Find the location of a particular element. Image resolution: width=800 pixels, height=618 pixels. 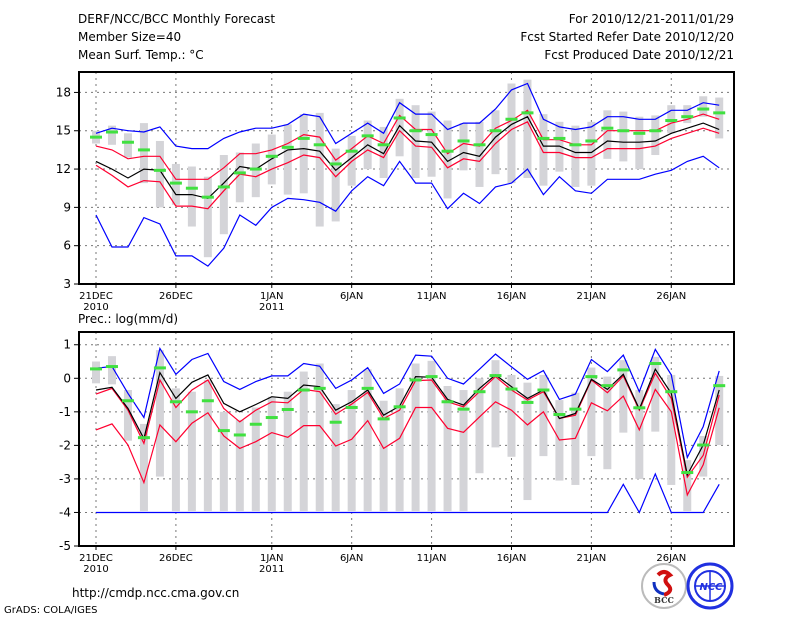

series-line-mean is located at coordinates (407, 422).